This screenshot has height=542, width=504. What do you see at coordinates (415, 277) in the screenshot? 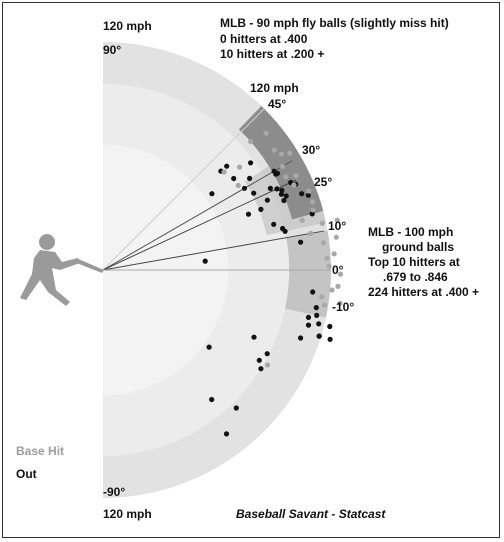
I see `ground-ball-annotation-line-4: .679 to .846` at bounding box center [415, 277].